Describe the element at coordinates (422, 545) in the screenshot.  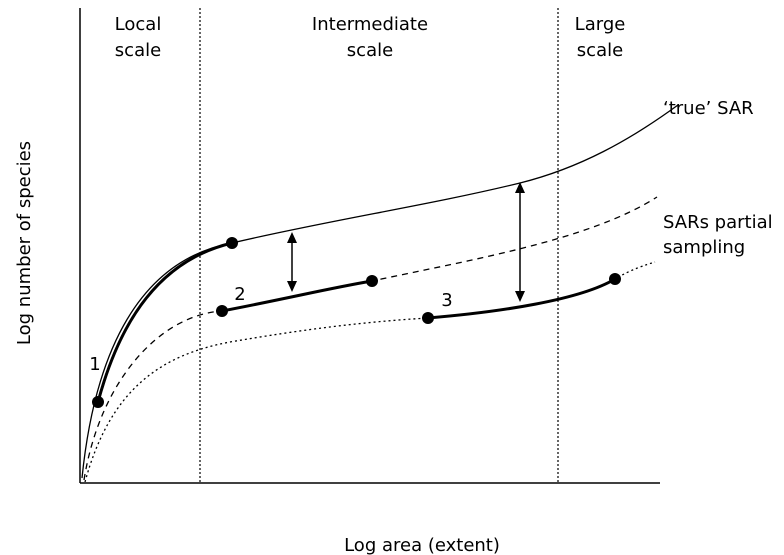
I see `x-axis-label: Log area (extent)` at that location.